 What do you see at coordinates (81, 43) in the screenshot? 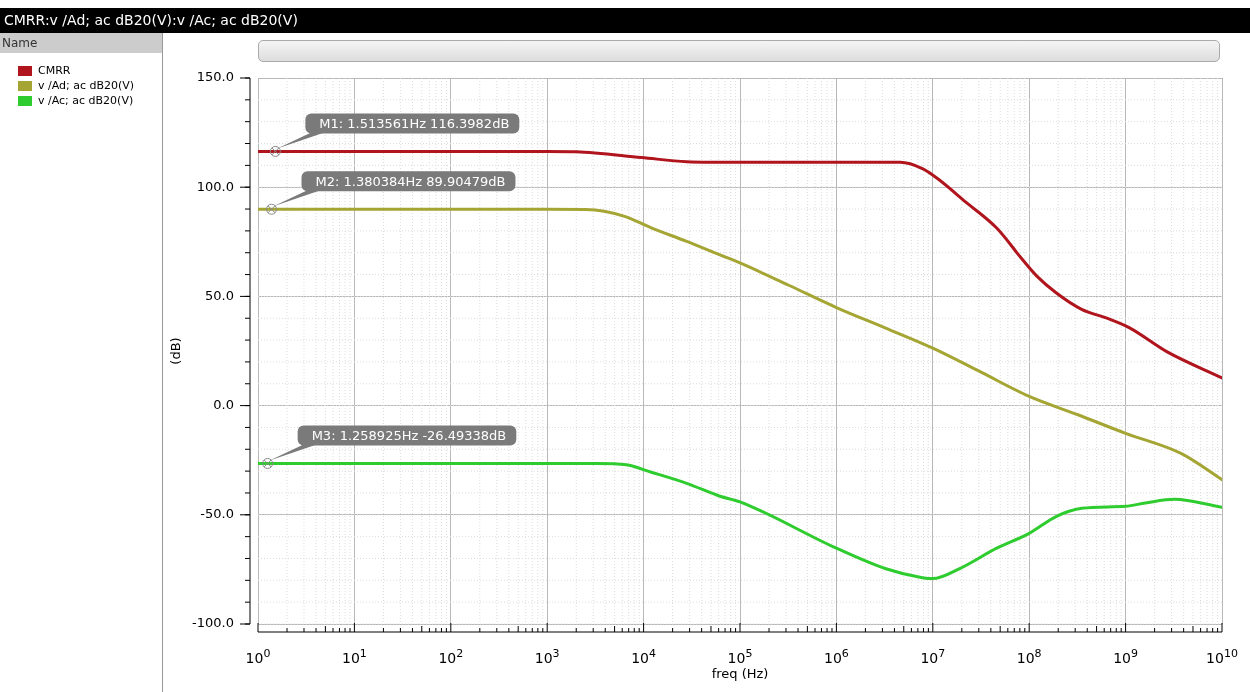
I see `legend-title: Name` at bounding box center [81, 43].